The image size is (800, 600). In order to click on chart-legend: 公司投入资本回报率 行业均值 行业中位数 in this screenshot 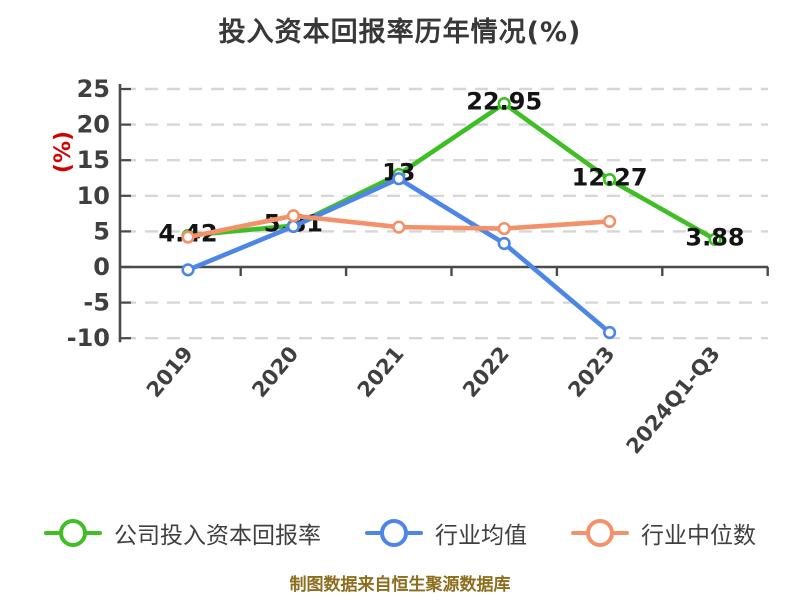, I will do `click(400, 533)`.